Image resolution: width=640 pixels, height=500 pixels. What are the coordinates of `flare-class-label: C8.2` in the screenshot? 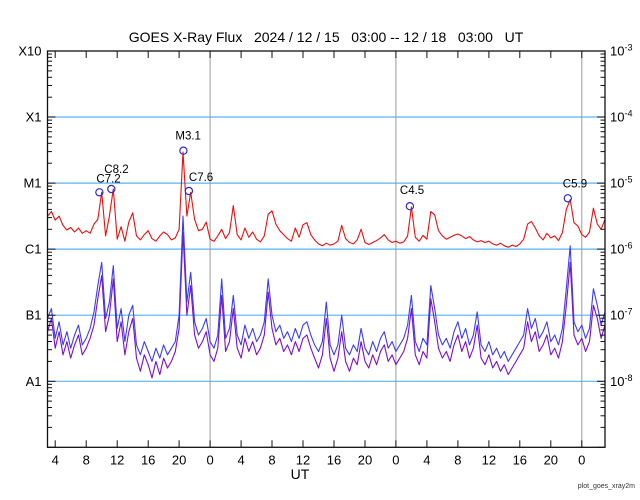 It's located at (116, 170).